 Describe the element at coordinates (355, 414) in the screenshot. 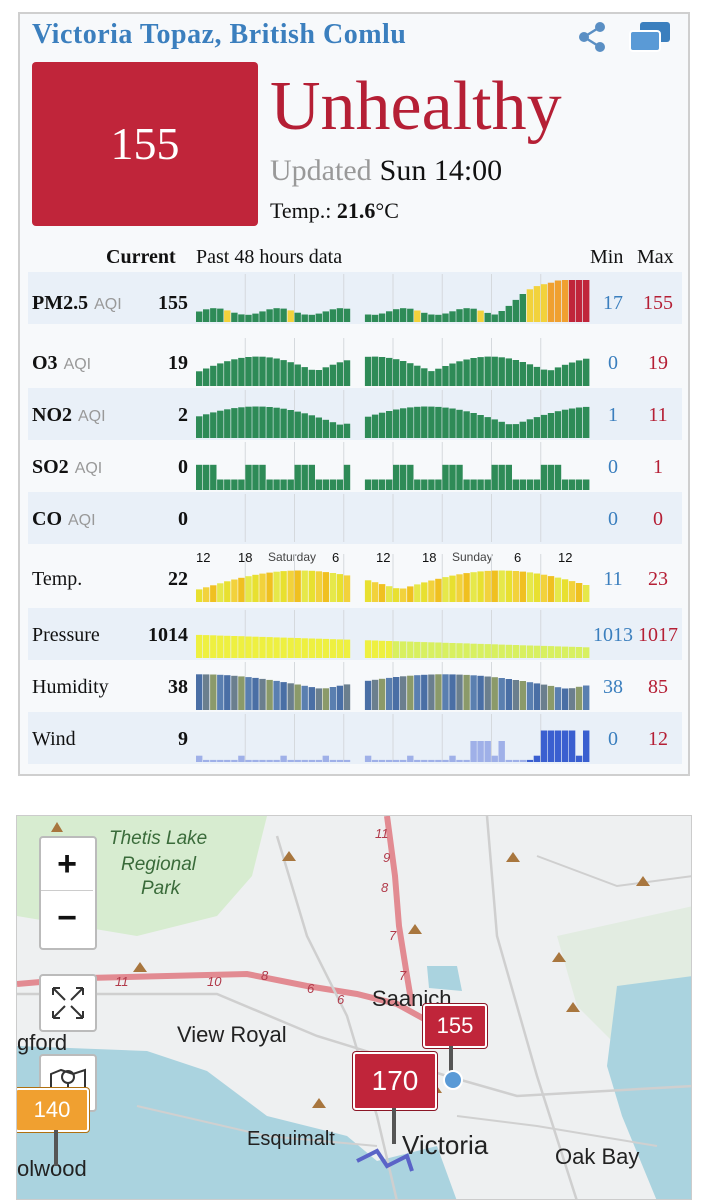

I see `row-no2: NO2 AQI 2 1 11` at that location.